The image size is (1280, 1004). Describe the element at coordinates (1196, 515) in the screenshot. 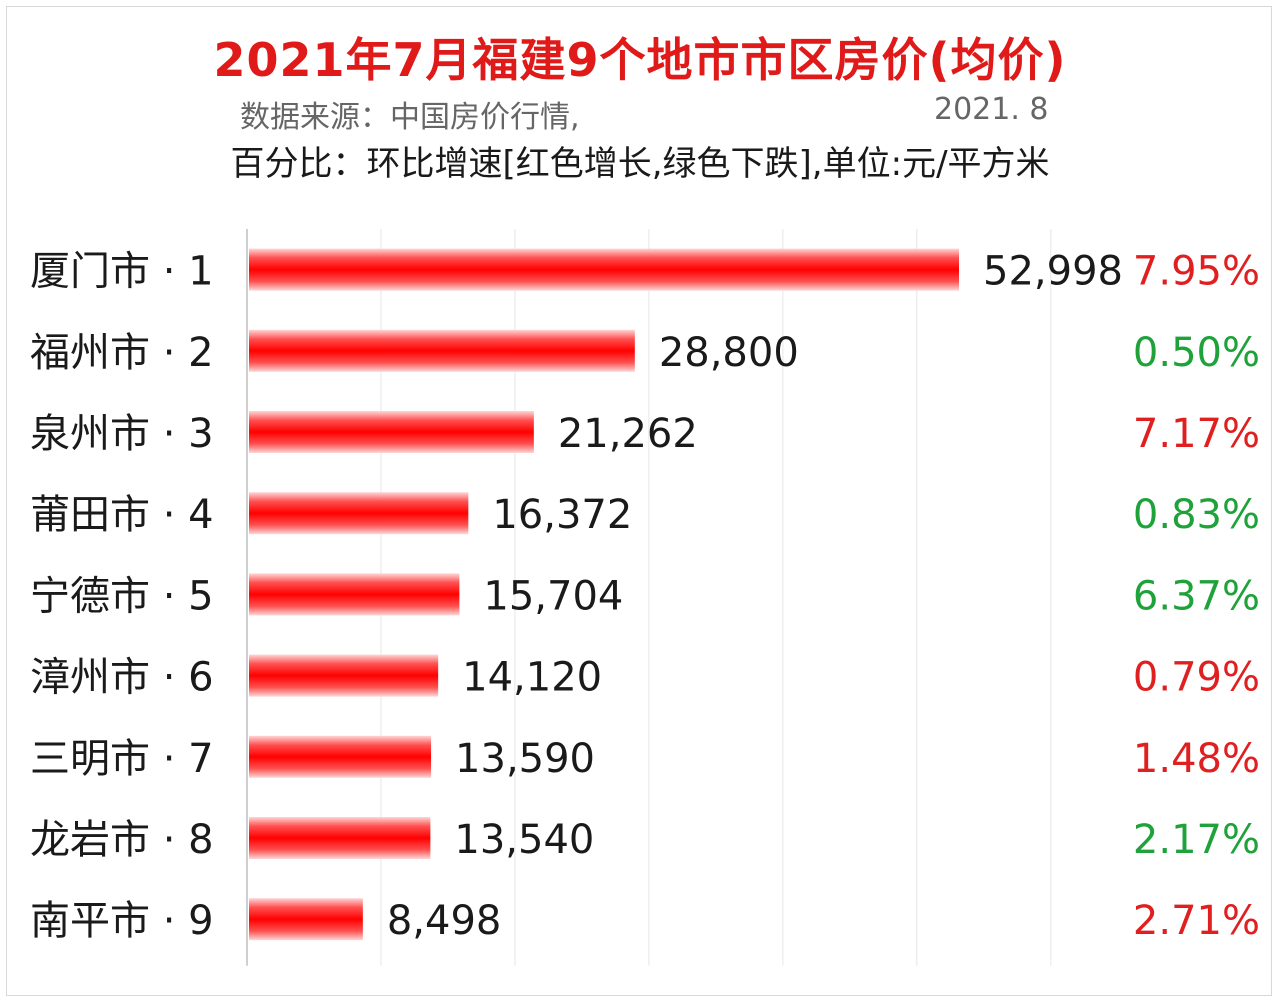

I see `percent-label: 0.83%` at that location.